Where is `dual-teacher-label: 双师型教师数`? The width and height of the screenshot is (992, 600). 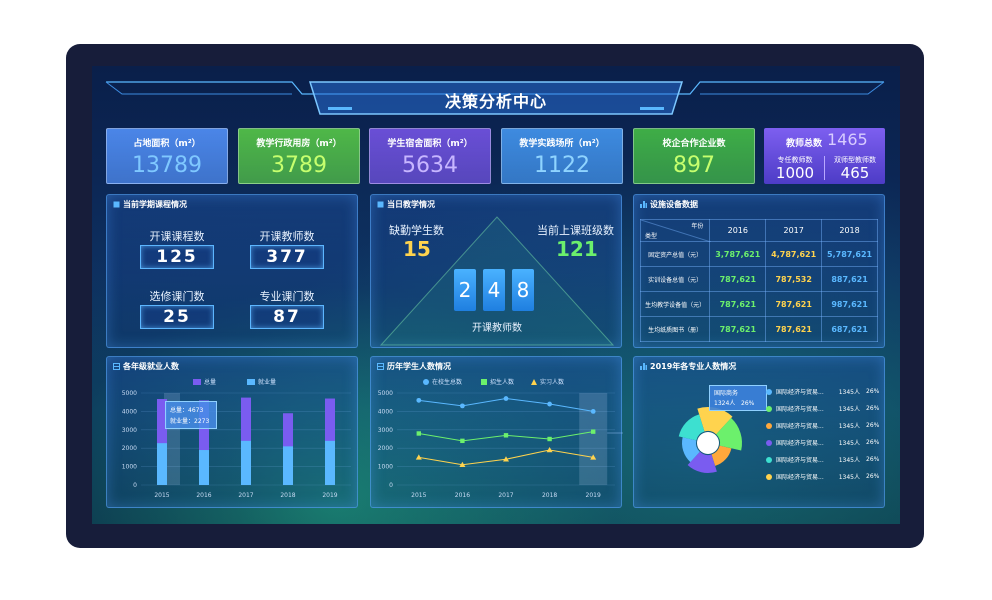
dual-teacher-label: 双师型教师数 is located at coordinates (855, 160).